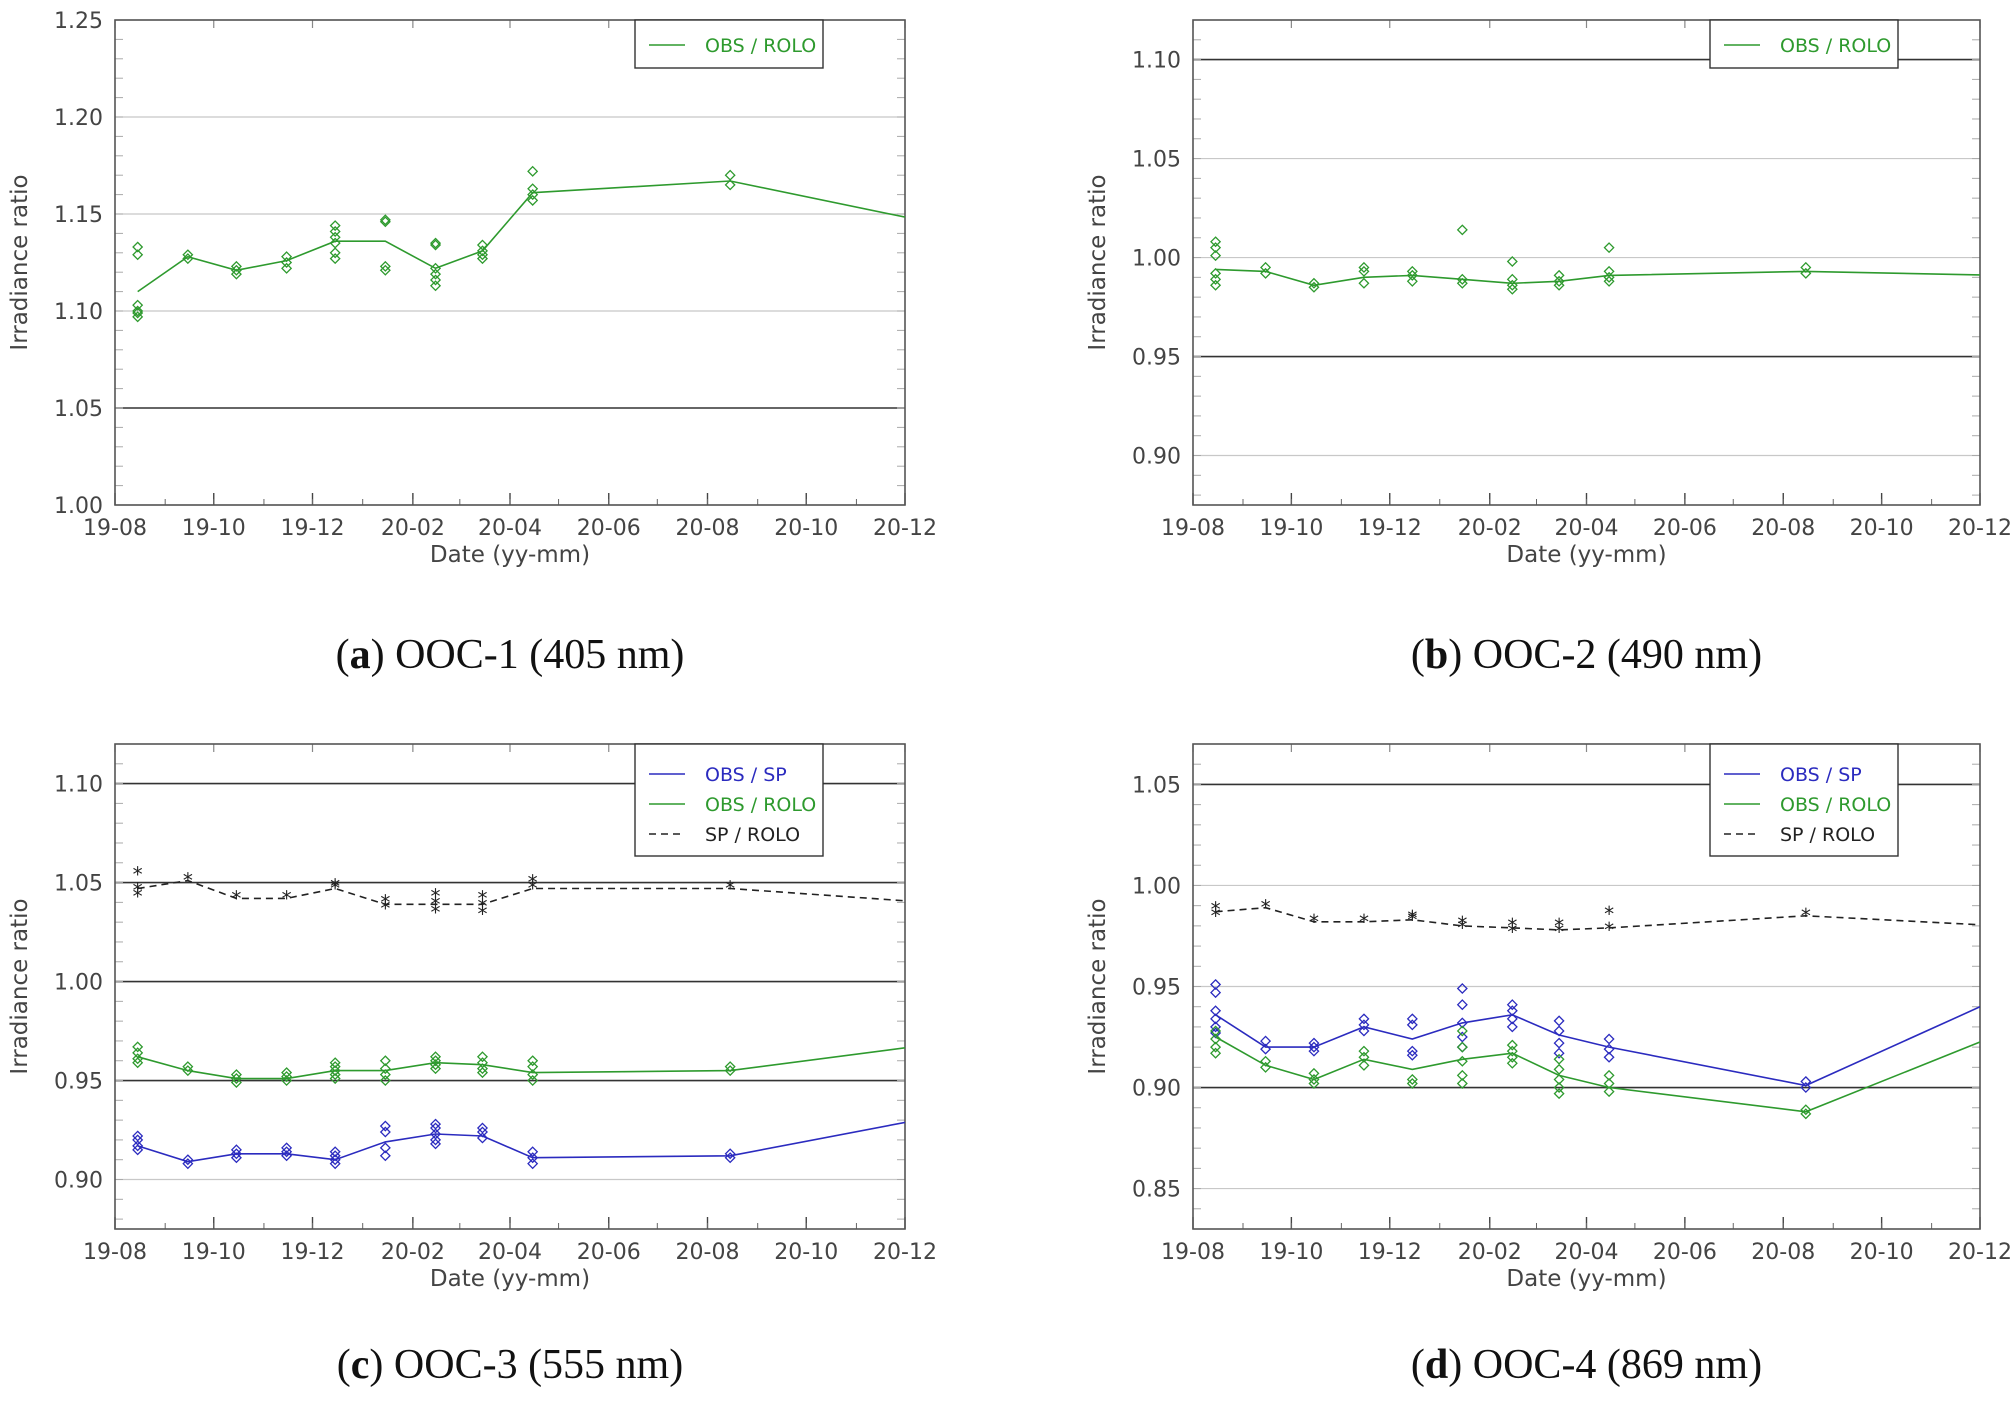 This screenshot has width=2010, height=1410. Describe the element at coordinates (1586, 555) in the screenshot. I see `x-axis-label: Date (yy-mm)` at that location.